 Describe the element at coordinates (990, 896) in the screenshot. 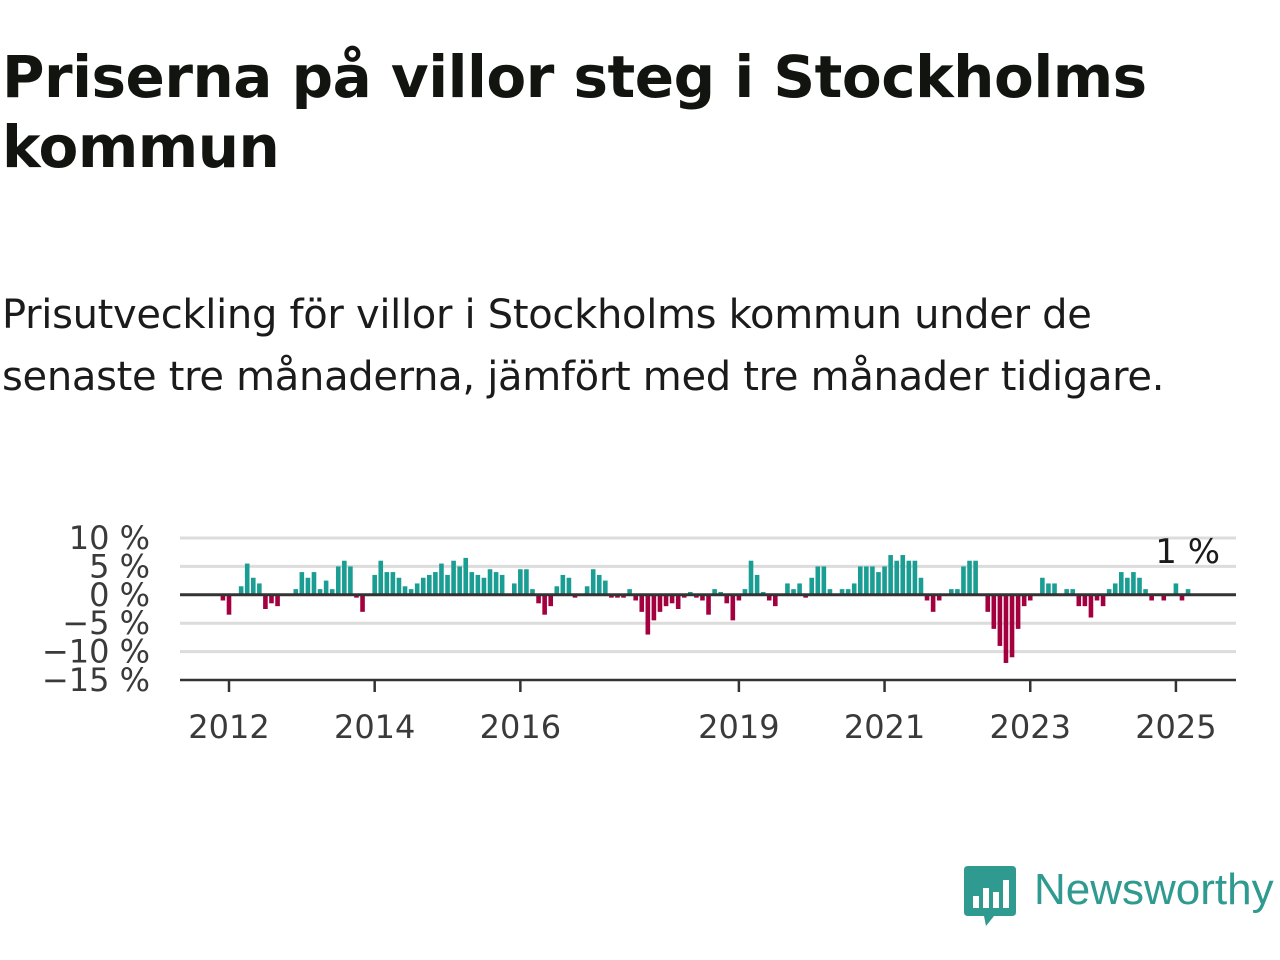

I see `newsworthy-logo-icon` at that location.